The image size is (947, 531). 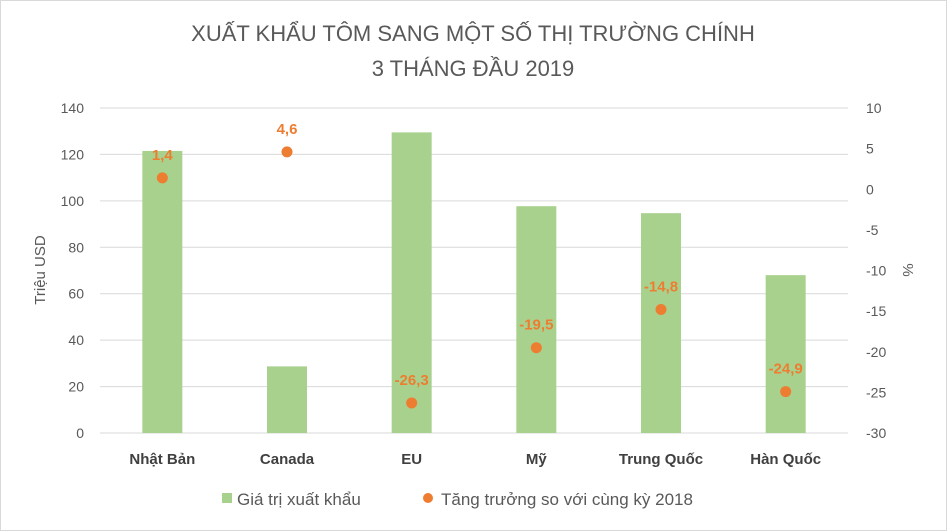 What do you see at coordinates (661, 287) in the screenshot?
I see `growth-data-label: -14,8` at bounding box center [661, 287].